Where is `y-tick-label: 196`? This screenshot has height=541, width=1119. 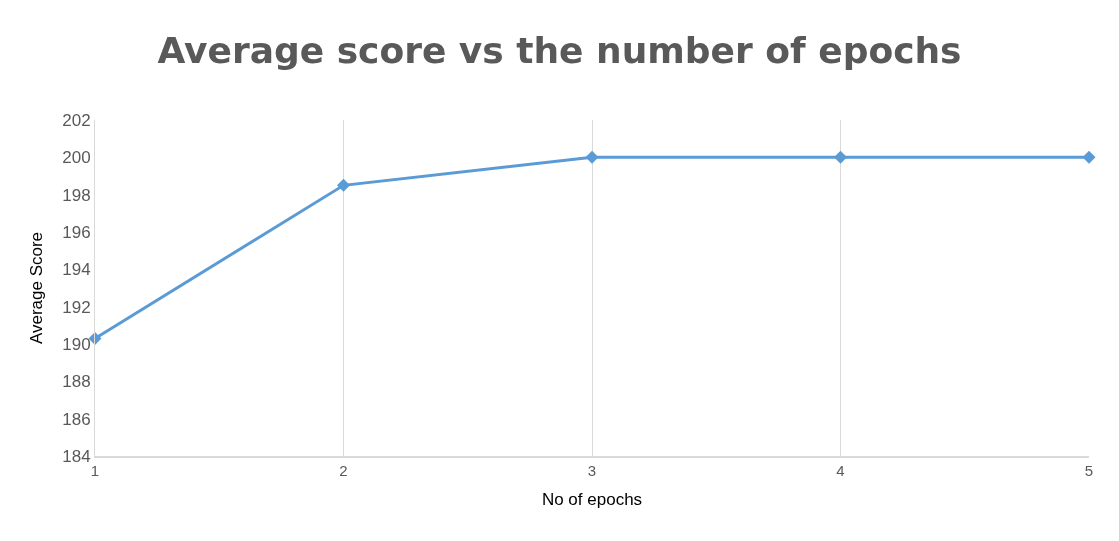
y-tick-label: 196 is located at coordinates (76, 232).